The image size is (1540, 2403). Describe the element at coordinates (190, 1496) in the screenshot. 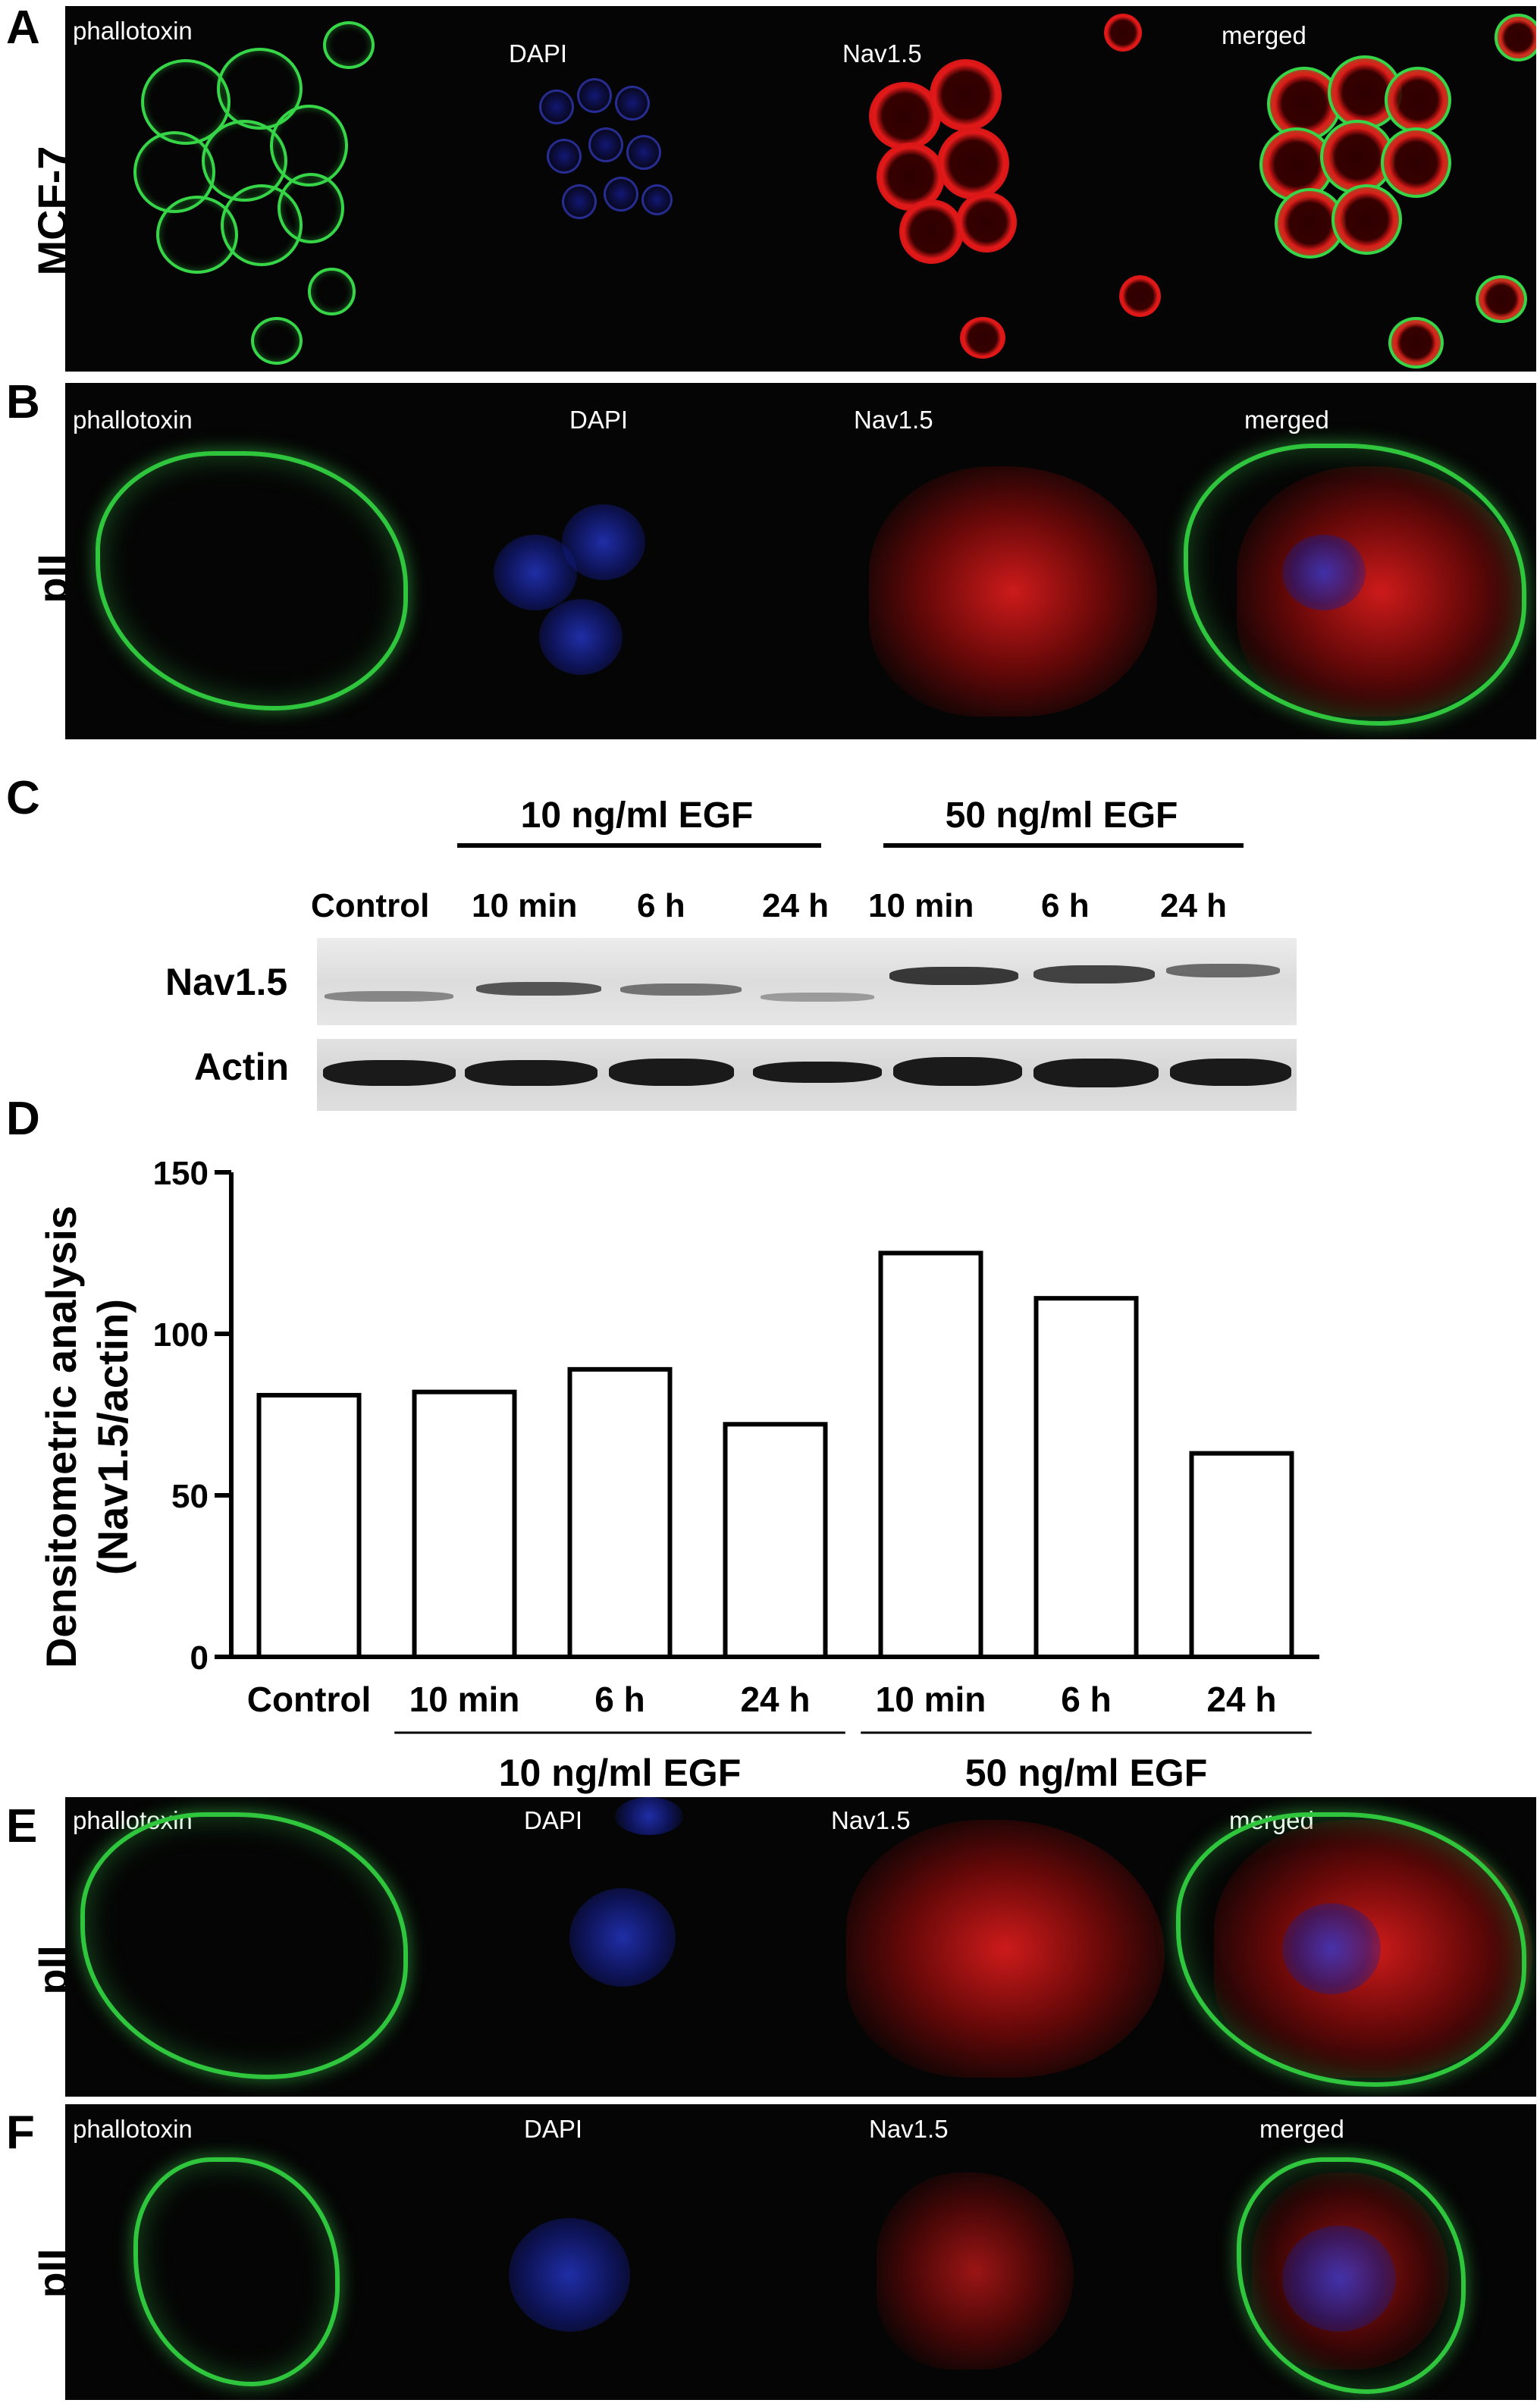

I see `y-tick-label: 50` at that location.